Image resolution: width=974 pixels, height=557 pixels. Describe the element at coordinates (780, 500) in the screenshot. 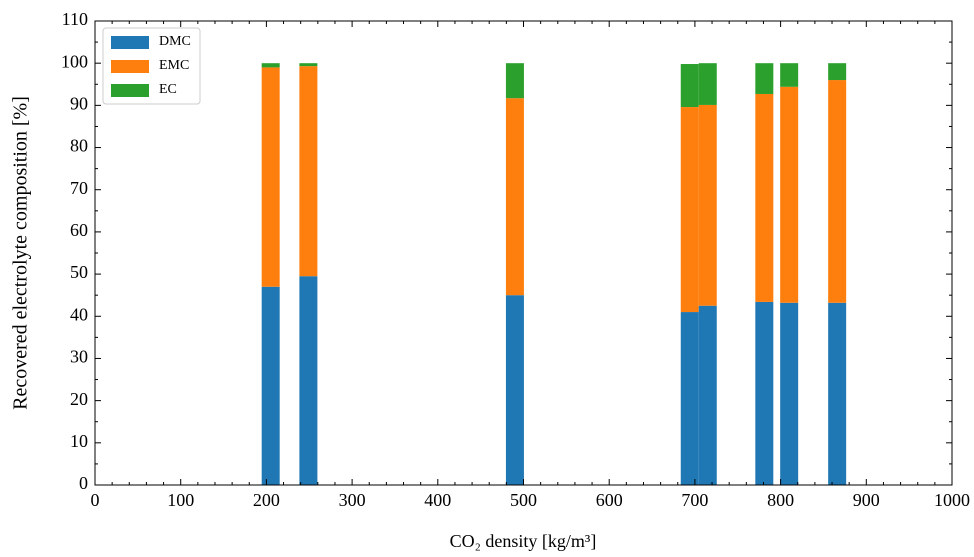

I see `x-tick-label: 800` at that location.